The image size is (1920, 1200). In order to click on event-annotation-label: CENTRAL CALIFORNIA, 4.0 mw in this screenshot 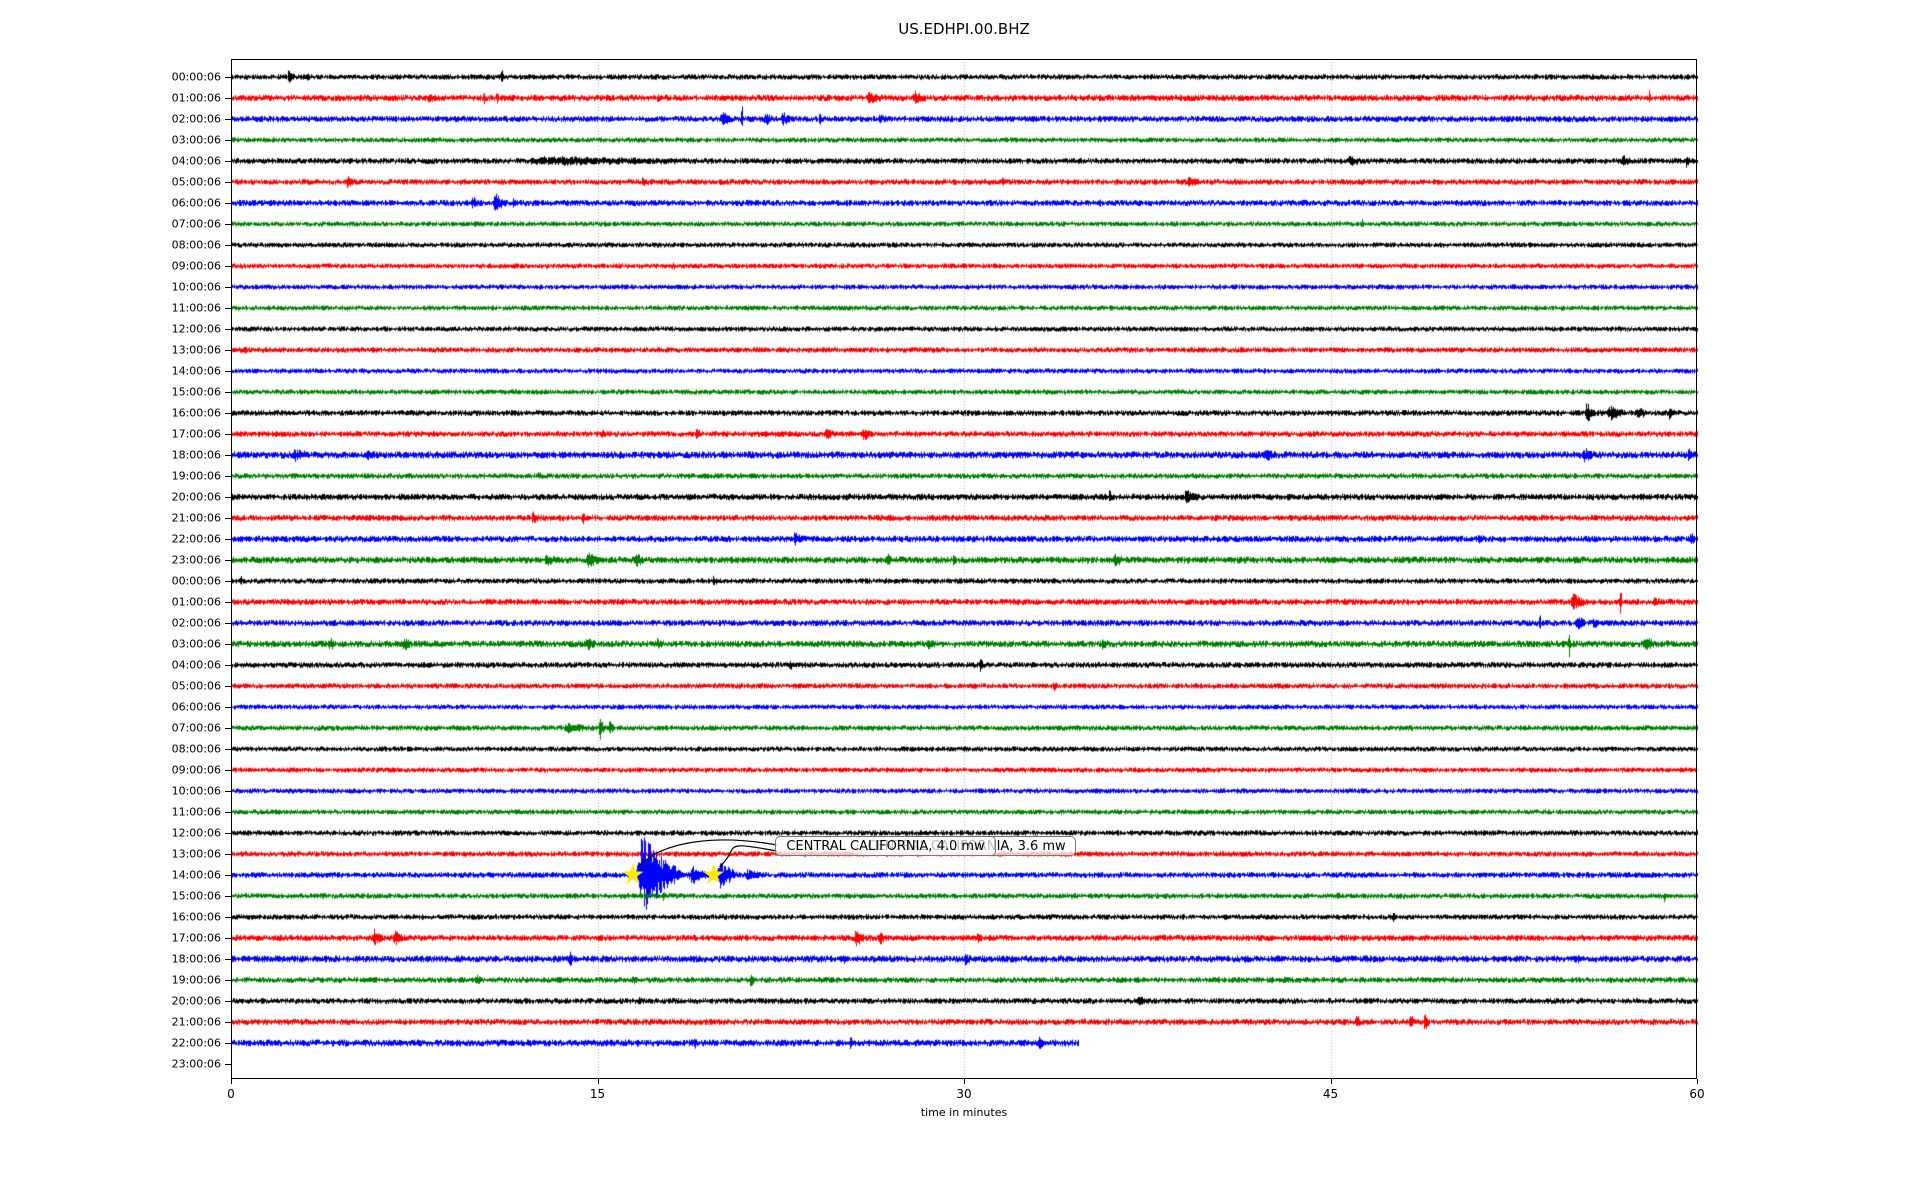, I will do `click(885, 846)`.